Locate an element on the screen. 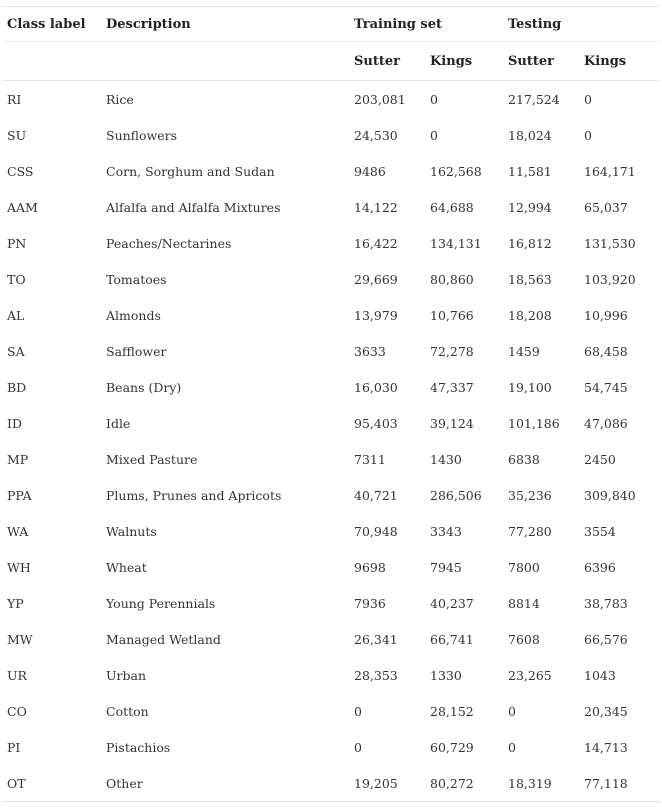 The width and height of the screenshot is (662, 812). testing-kings-cell: 10,996 is located at coordinates (606, 315).